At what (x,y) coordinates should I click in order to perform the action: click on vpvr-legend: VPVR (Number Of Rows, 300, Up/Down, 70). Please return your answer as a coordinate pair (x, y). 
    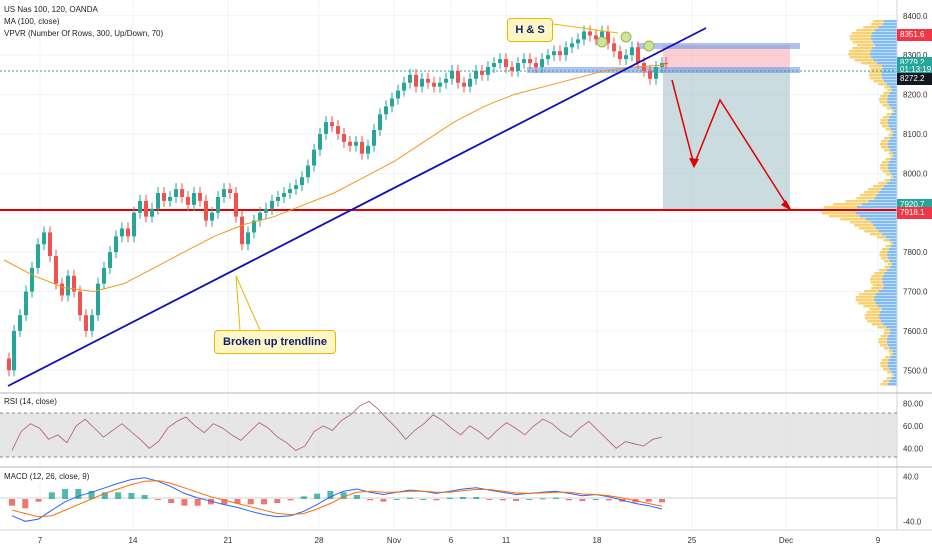
    Looking at the image, I should click on (84, 33).